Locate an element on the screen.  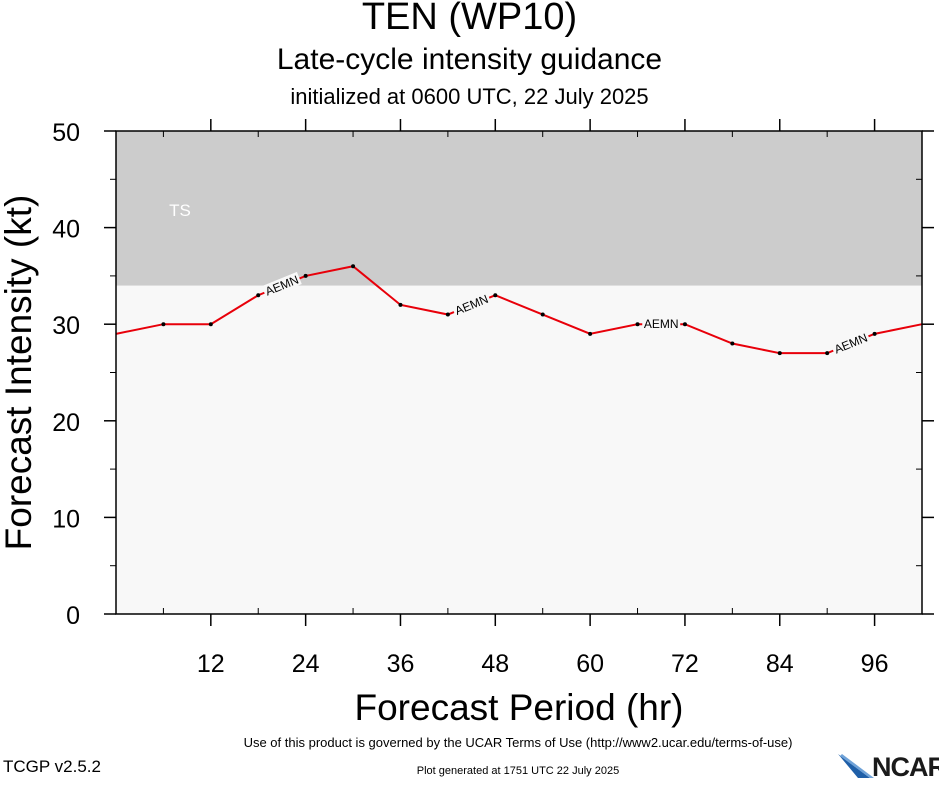
series-name-label: AEMN is located at coordinates (661, 324).